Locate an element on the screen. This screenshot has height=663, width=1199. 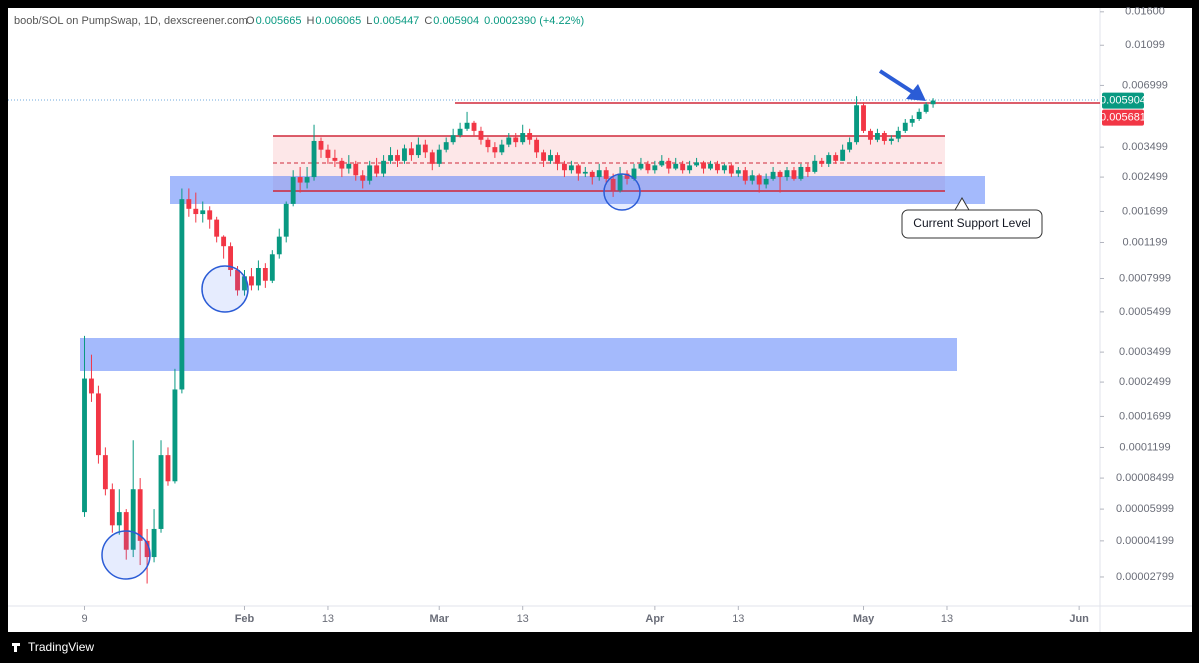
ohlc-value: 0.005665 is located at coordinates (279, 21).